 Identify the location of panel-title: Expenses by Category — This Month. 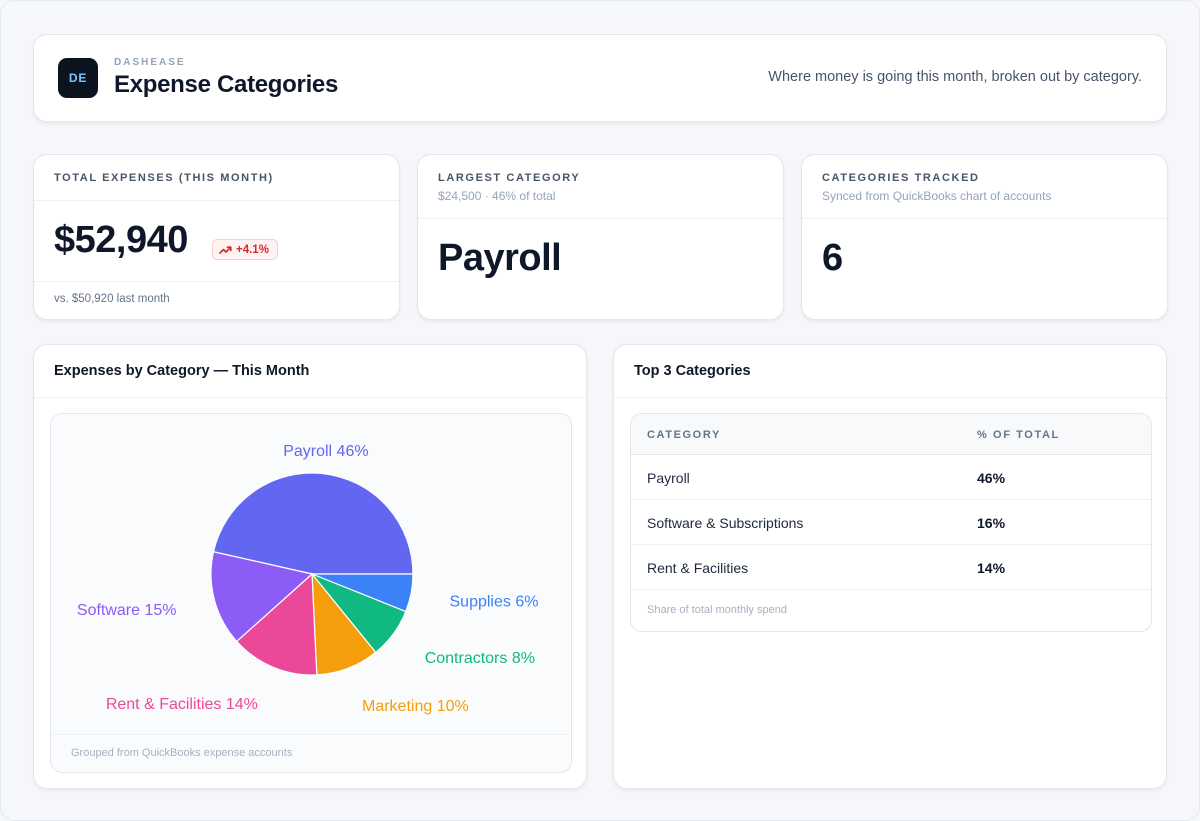
(182, 371).